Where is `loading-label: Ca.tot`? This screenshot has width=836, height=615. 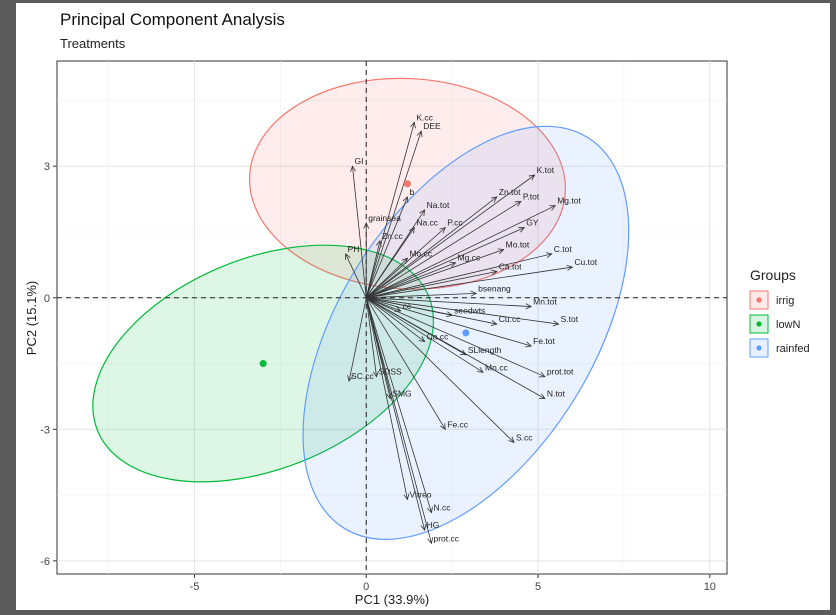
loading-label: Ca.tot is located at coordinates (510, 266).